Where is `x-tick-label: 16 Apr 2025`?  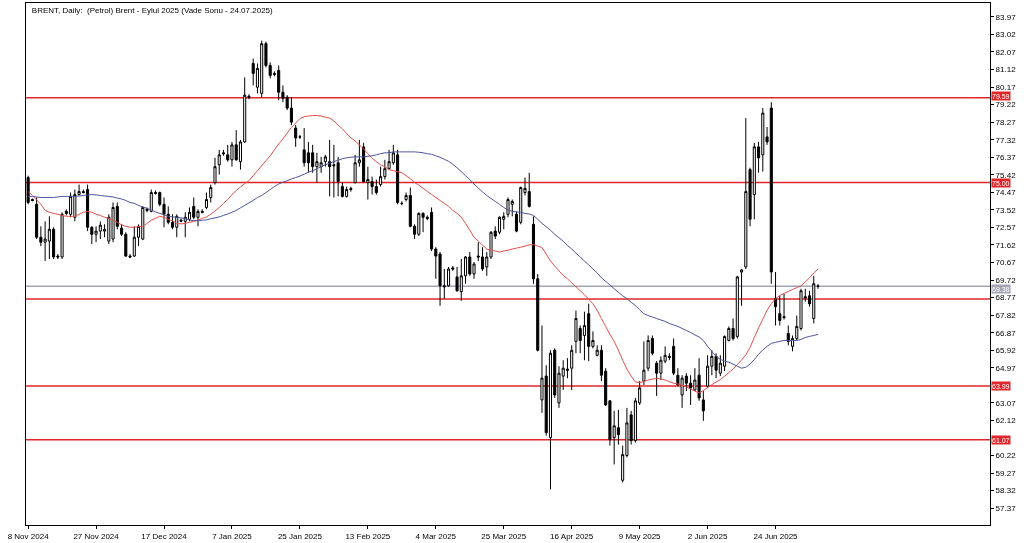 x-tick-label: 16 Apr 2025 is located at coordinates (572, 536).